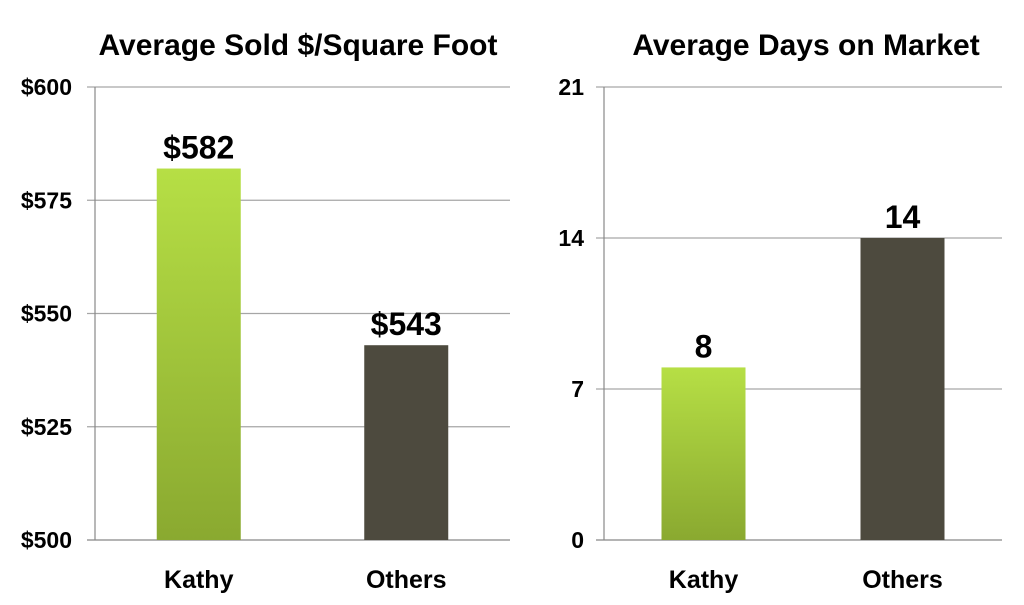  What do you see at coordinates (571, 238) in the screenshot?
I see `y-tick-label: 14` at bounding box center [571, 238].